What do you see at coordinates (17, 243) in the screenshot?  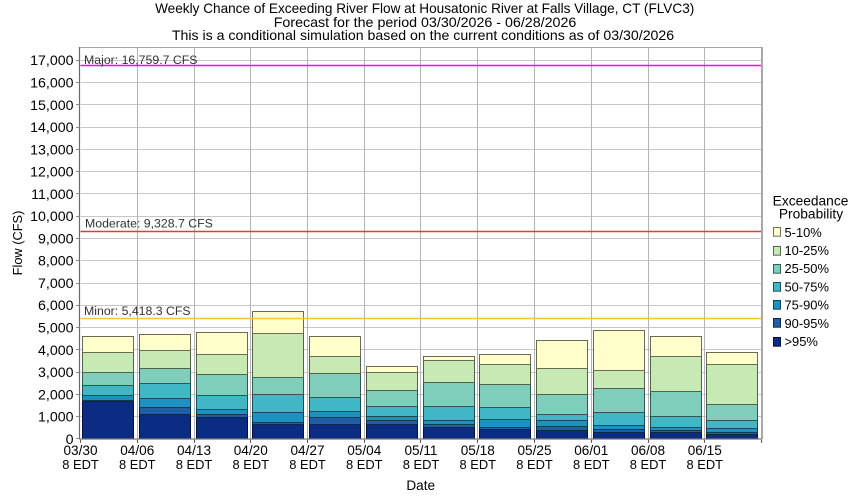 I see `svg-text: Flow (CFS)` at bounding box center [17, 243].